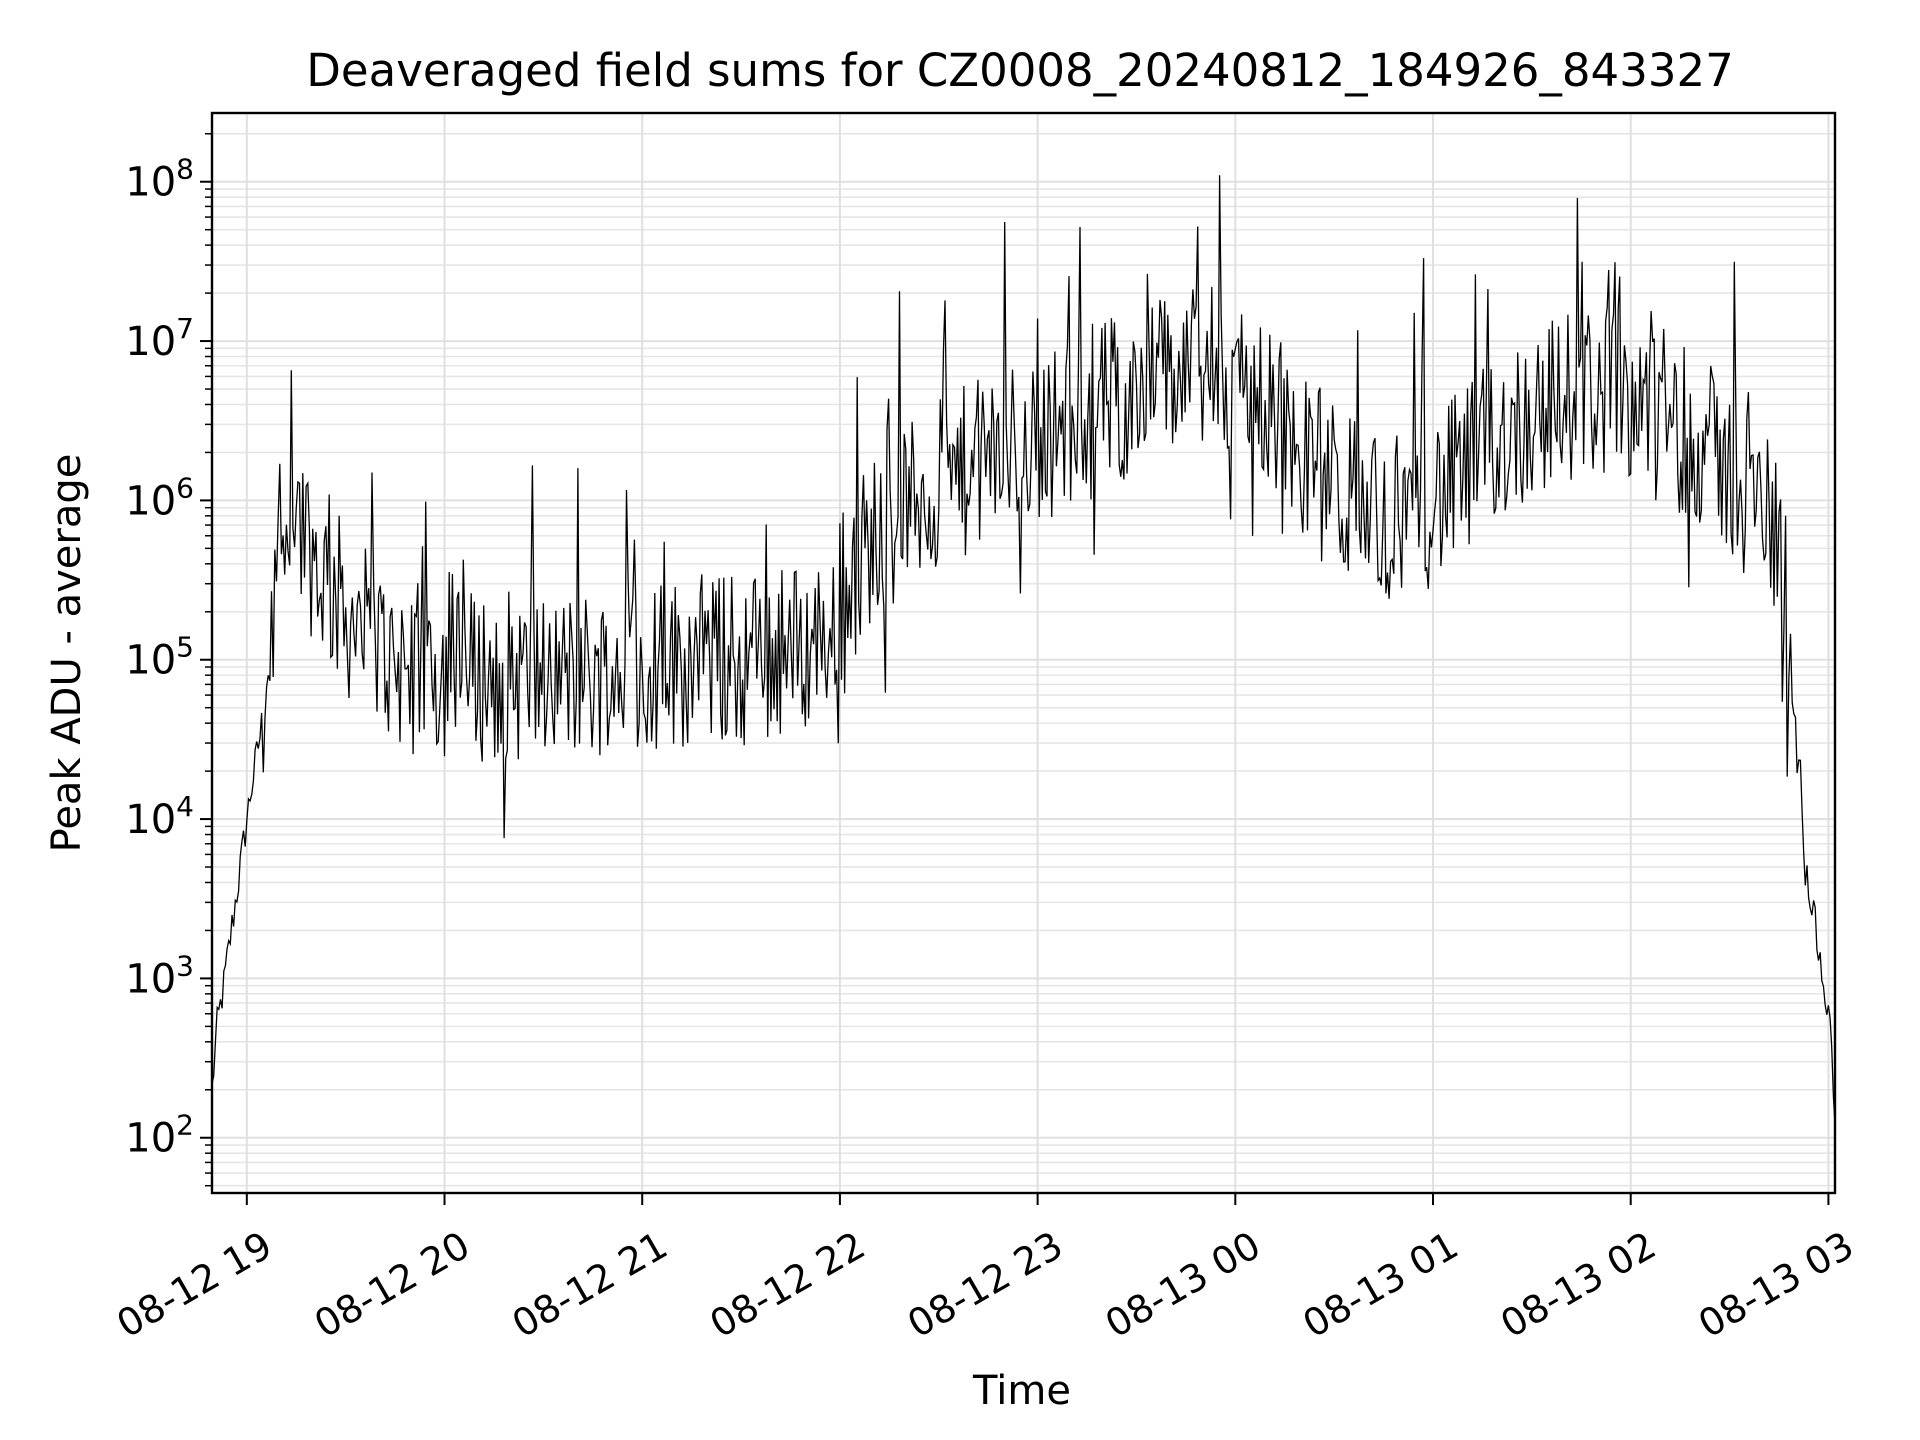  Describe the element at coordinates (67, 653) in the screenshot. I see `y-axis-label: Peak ADU - average` at that location.